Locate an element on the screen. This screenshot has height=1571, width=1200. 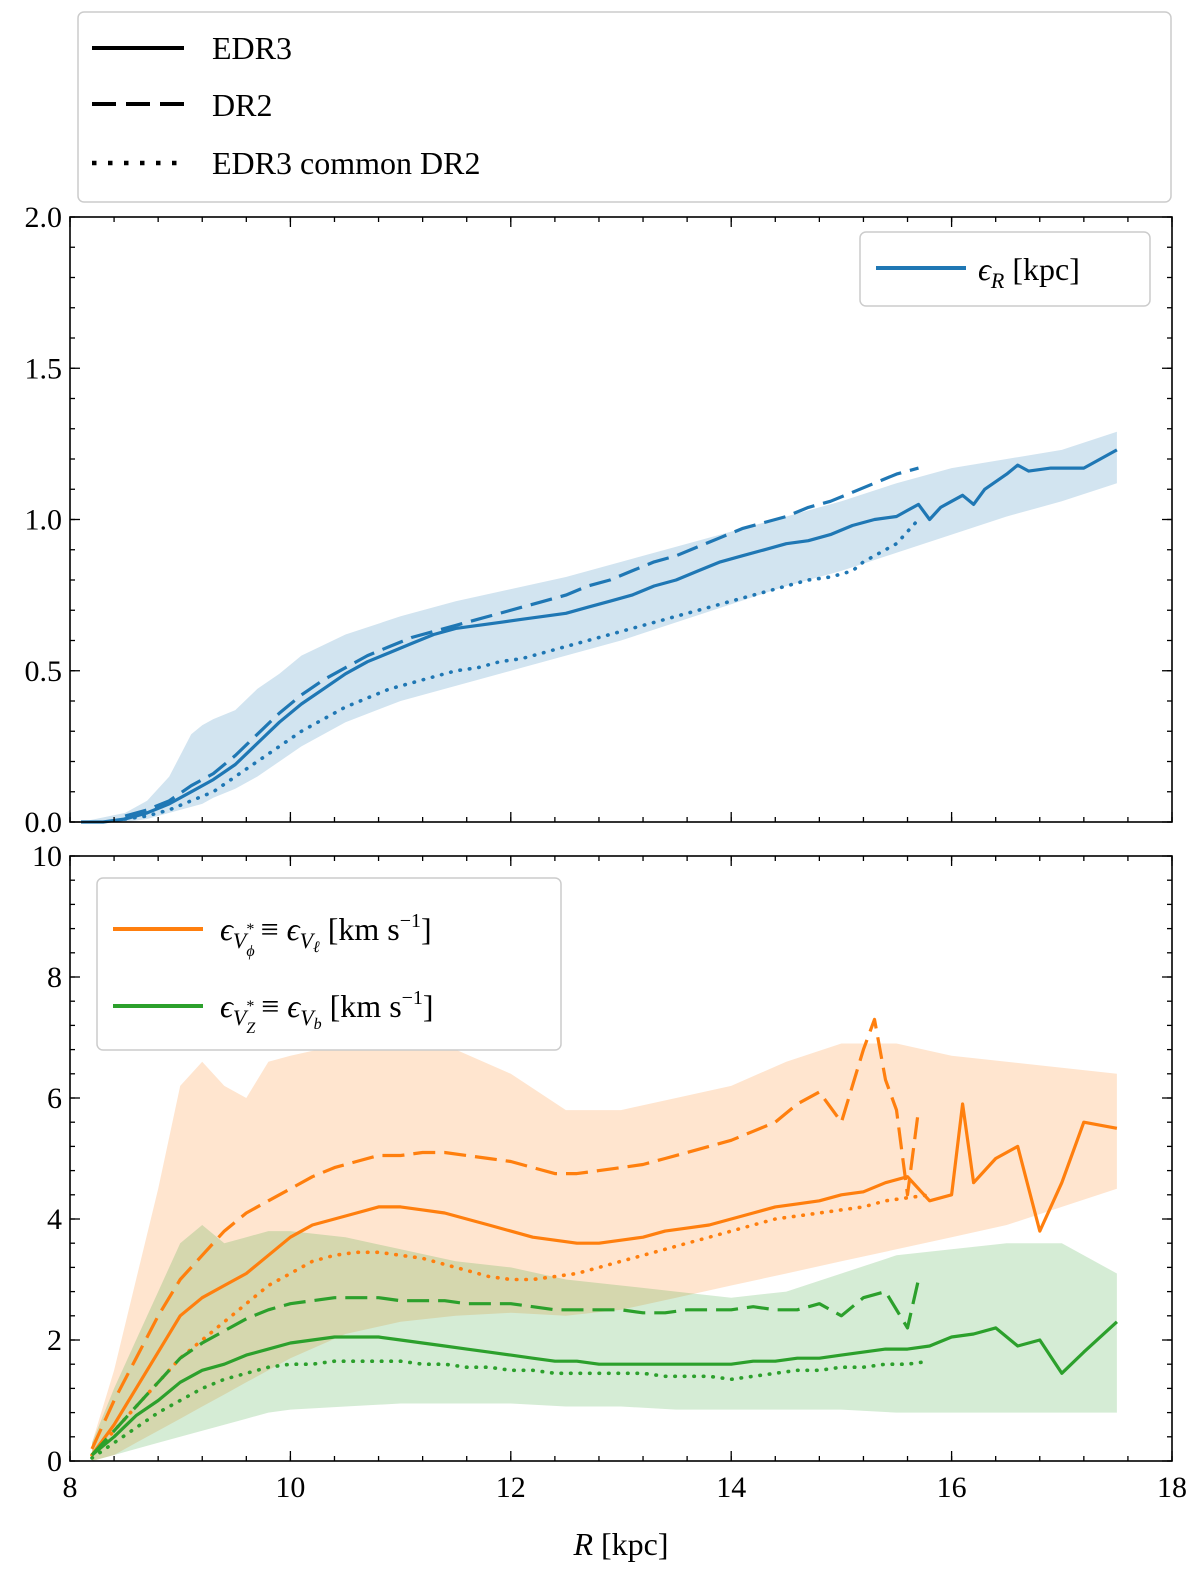
y-tick-label: 2 is located at coordinates (54, 1340).